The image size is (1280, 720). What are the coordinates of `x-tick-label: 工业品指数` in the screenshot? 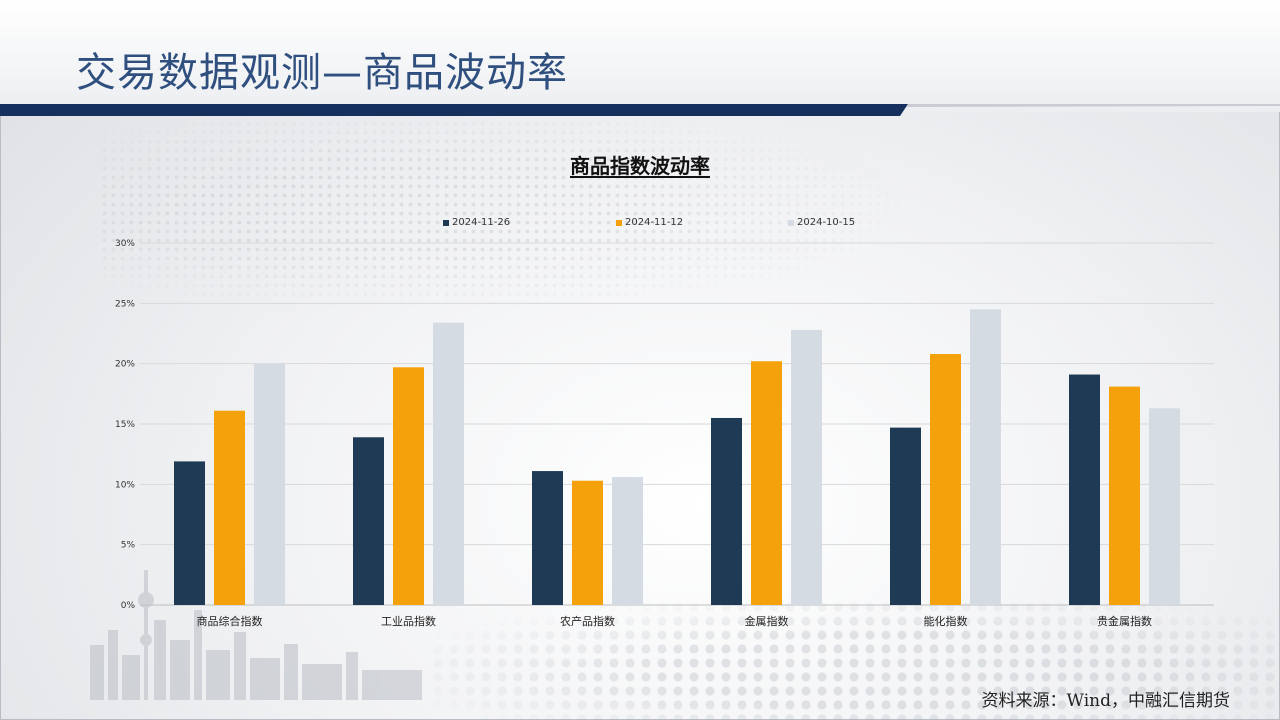 It's located at (408, 621).